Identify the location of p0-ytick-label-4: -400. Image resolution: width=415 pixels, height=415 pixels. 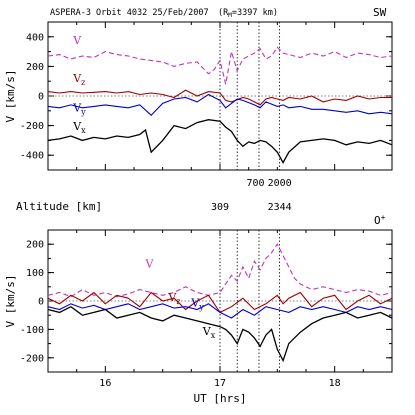
(32, 156).